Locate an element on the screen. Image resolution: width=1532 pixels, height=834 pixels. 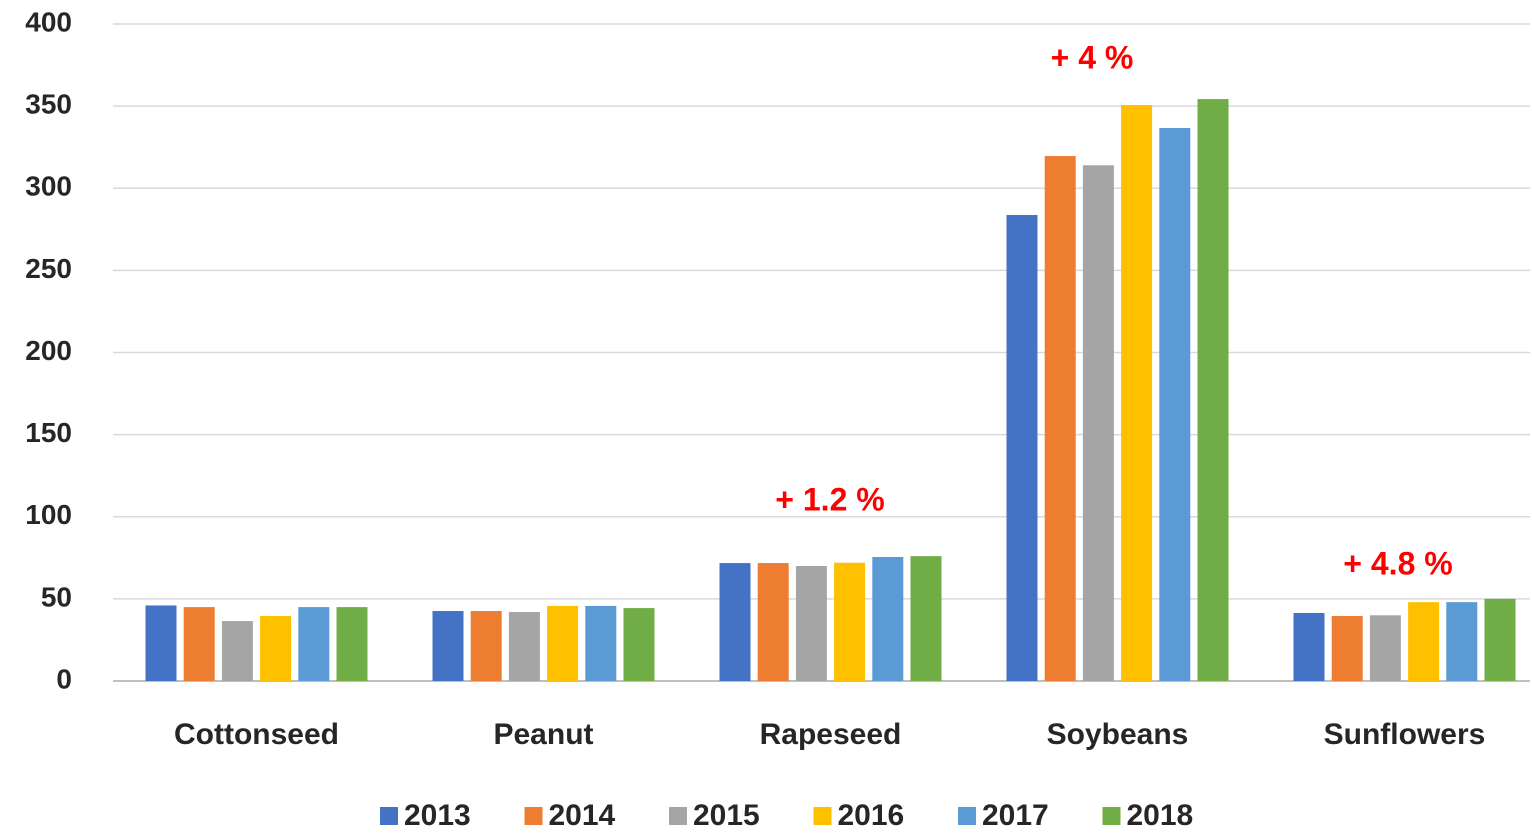
y-tick-label: 350 is located at coordinates (48, 104).